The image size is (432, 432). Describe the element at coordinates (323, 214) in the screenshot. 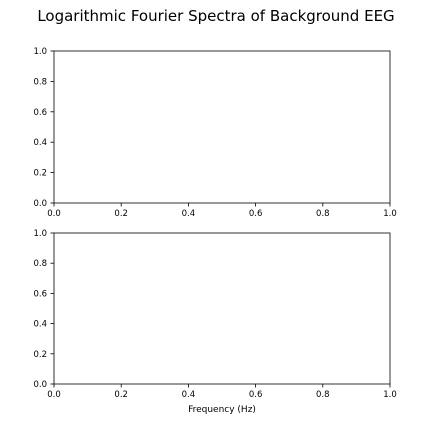

I see `x-tick-label-1-4: 0.8` at that location.